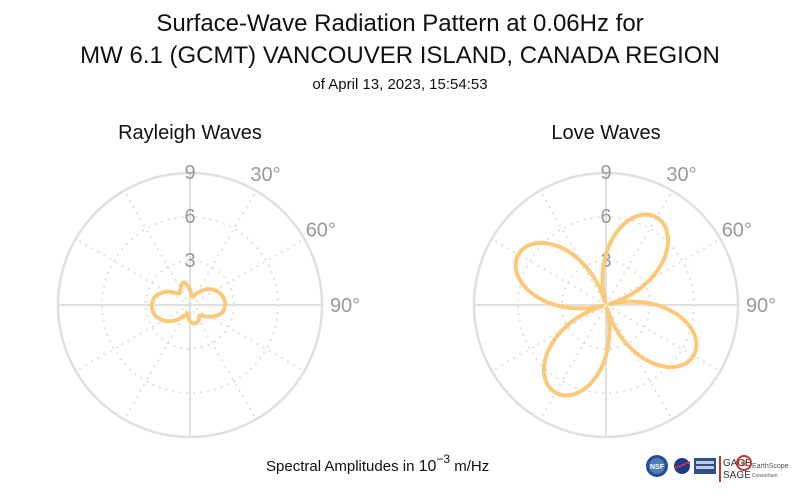 This screenshot has width=800, height=494. What do you see at coordinates (605, 133) in the screenshot?
I see `love-panel-title: Love Waves` at bounding box center [605, 133].